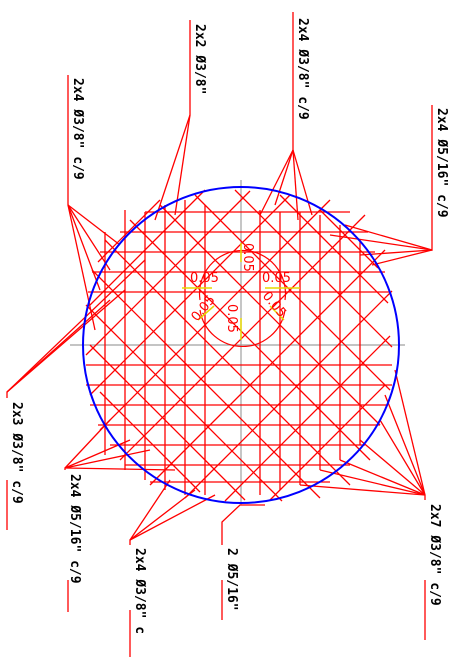  Describe the element at coordinates (276, 278) in the screenshot. I see `dim-label-right: 0.05` at that location.